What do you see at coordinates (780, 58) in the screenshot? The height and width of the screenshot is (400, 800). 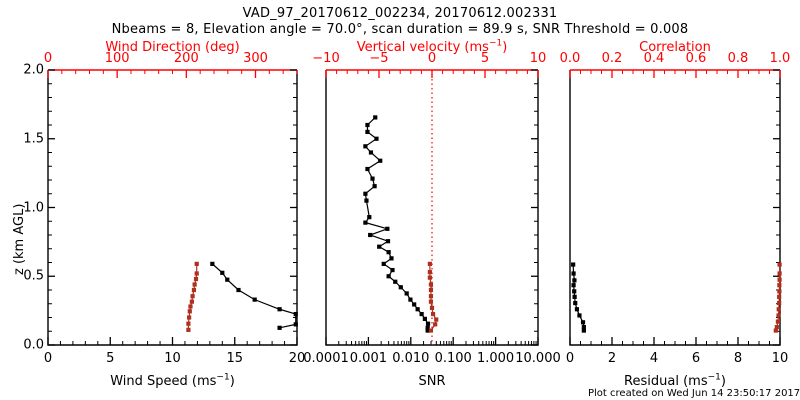 I see `axis-tick-label: 1.0` at bounding box center [780, 58].